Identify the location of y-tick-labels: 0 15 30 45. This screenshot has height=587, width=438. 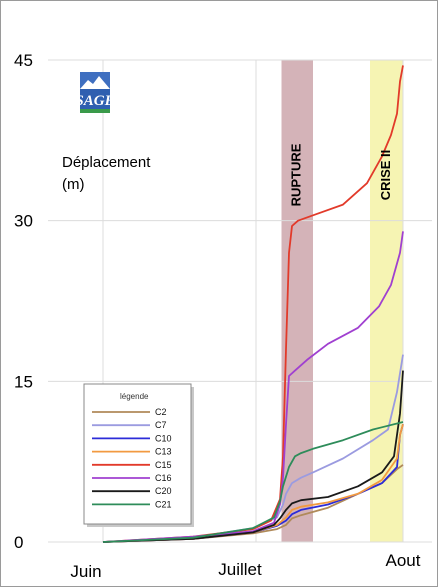
(23, 301).